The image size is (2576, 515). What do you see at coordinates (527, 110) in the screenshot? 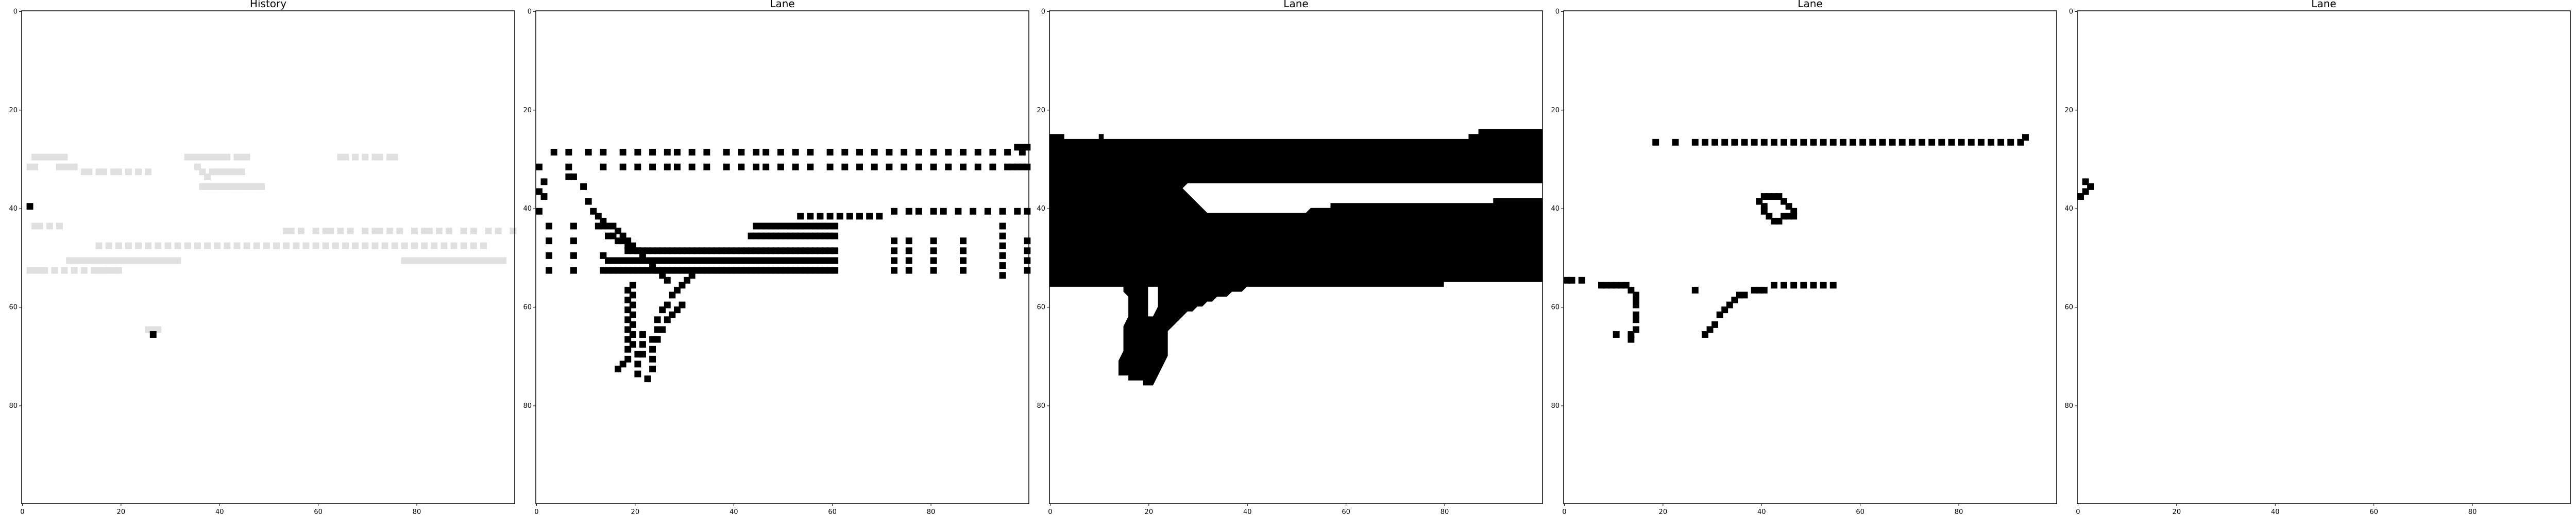
I see `y-tick-label: 20` at bounding box center [527, 110].